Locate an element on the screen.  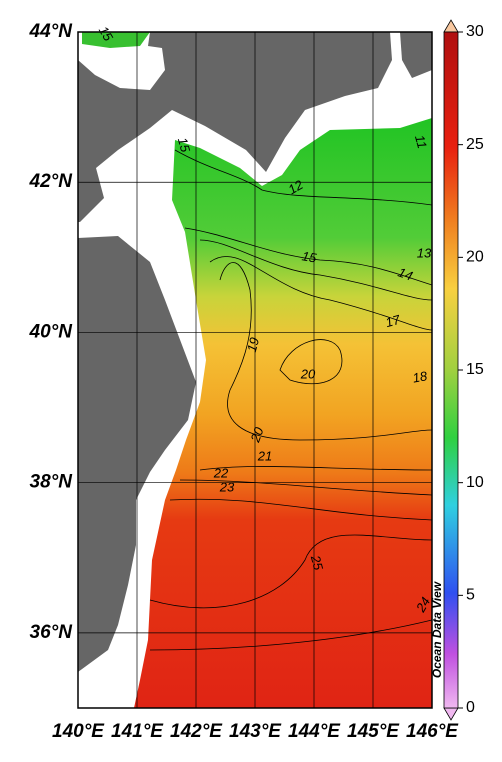
lat-label: 36°N is located at coordinates (52, 632).